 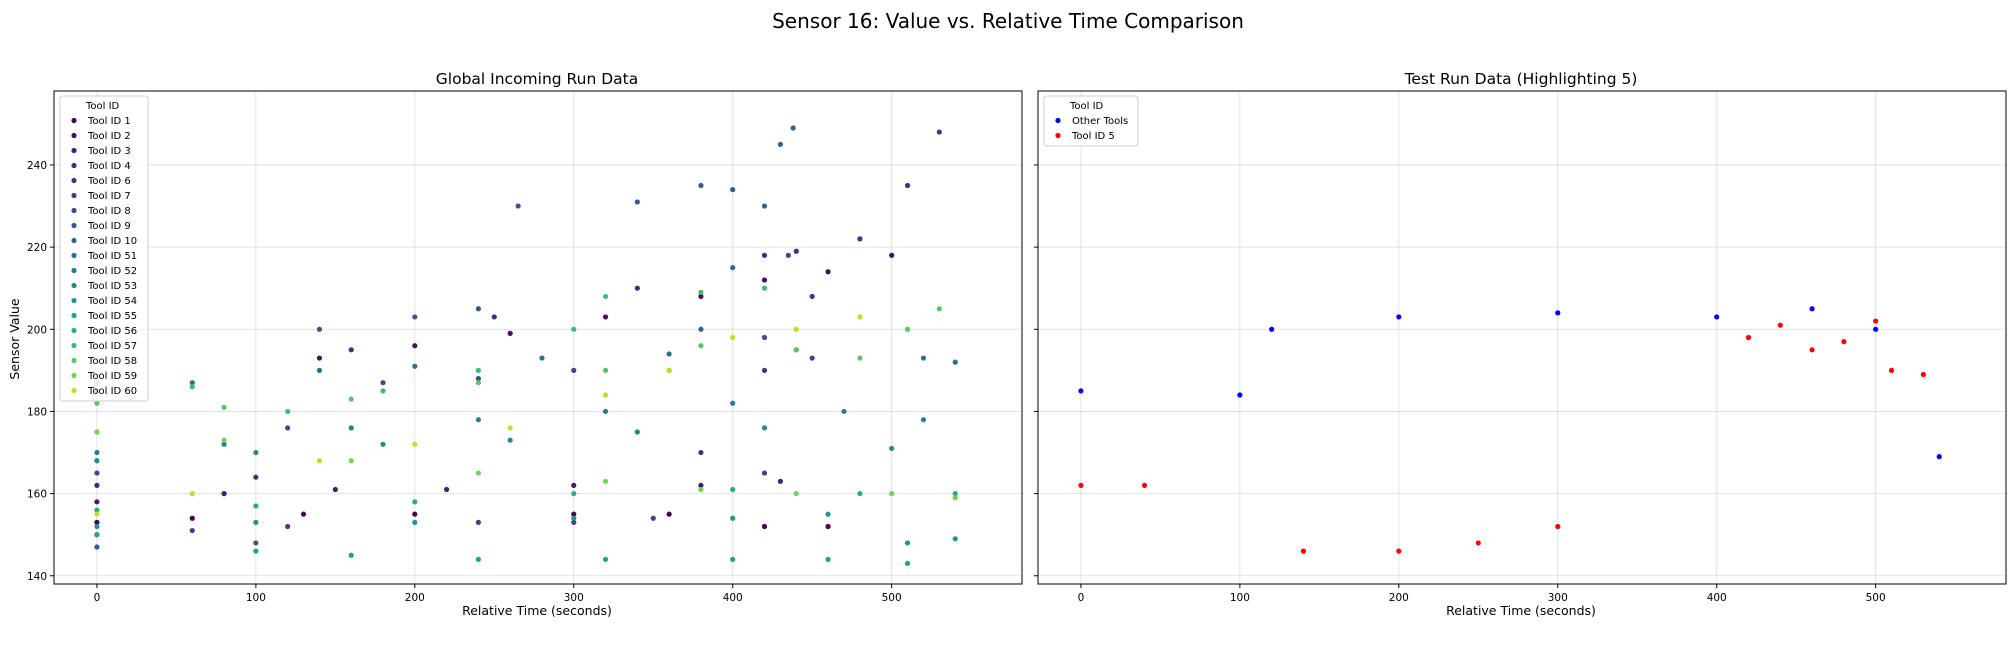 I want to click on legend-label: Tool ID 4, so click(x=109, y=166).